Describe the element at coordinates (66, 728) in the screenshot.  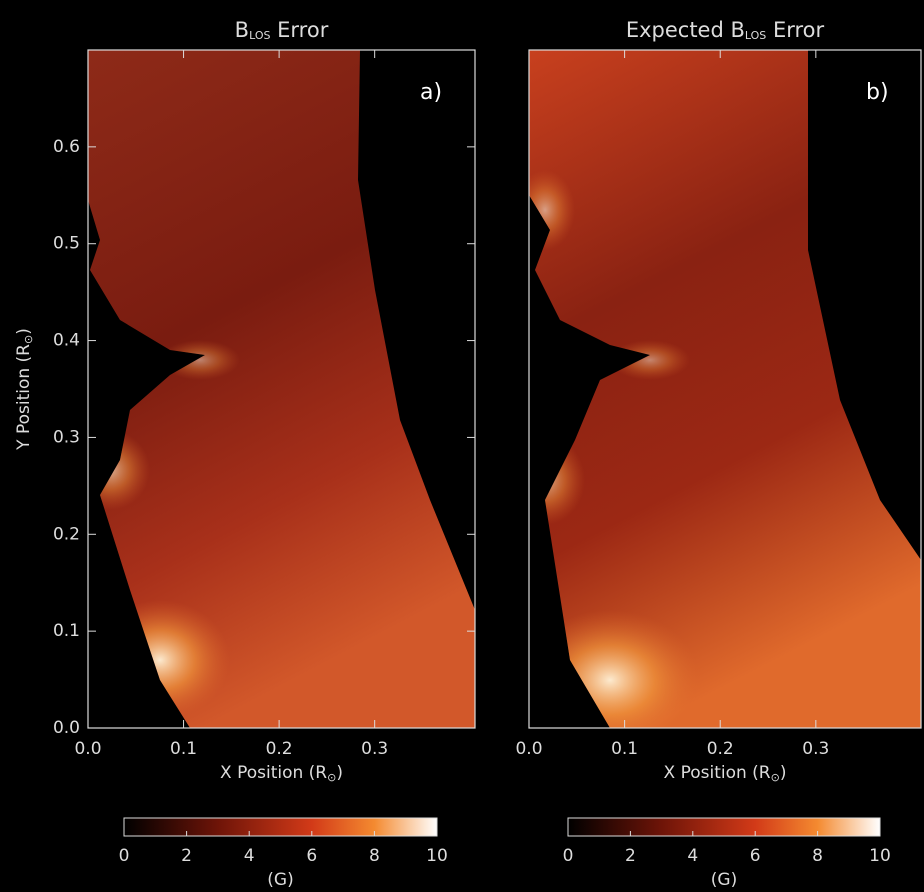
I see `y-tick-label: 0.0` at that location.